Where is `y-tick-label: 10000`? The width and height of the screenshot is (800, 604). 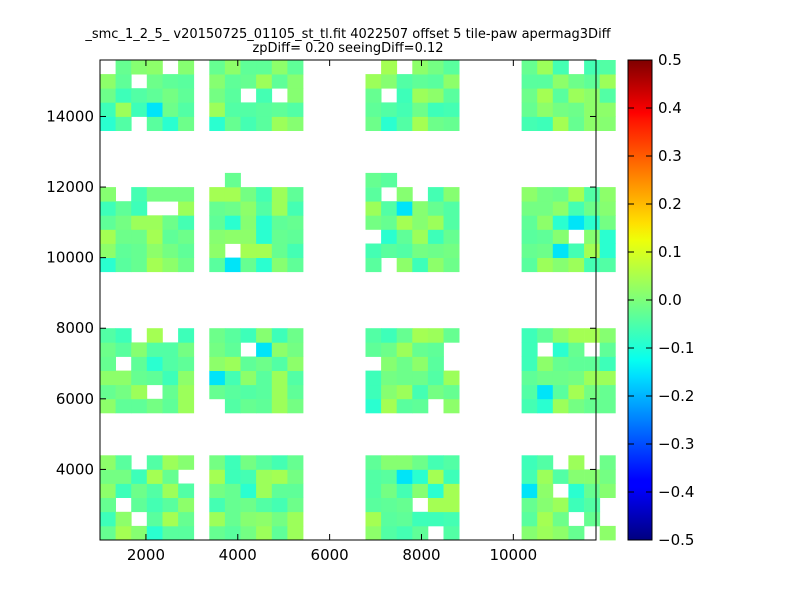 y-tick-label: 10000 is located at coordinates (70, 258).